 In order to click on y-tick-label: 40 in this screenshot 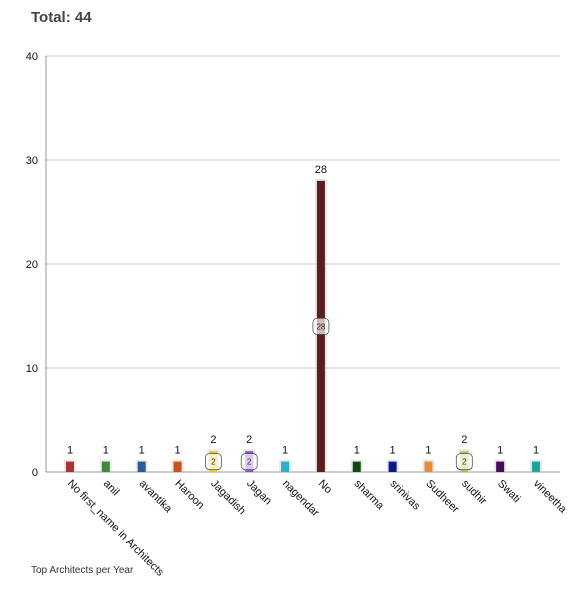, I will do `click(32, 57)`.